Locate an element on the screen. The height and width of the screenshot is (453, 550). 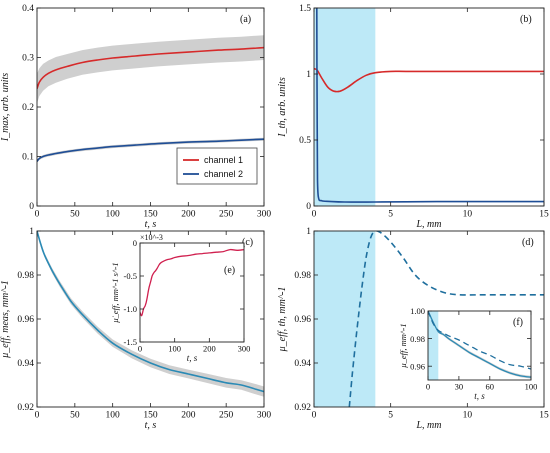
axes-frame is located at coordinates (192, 292).